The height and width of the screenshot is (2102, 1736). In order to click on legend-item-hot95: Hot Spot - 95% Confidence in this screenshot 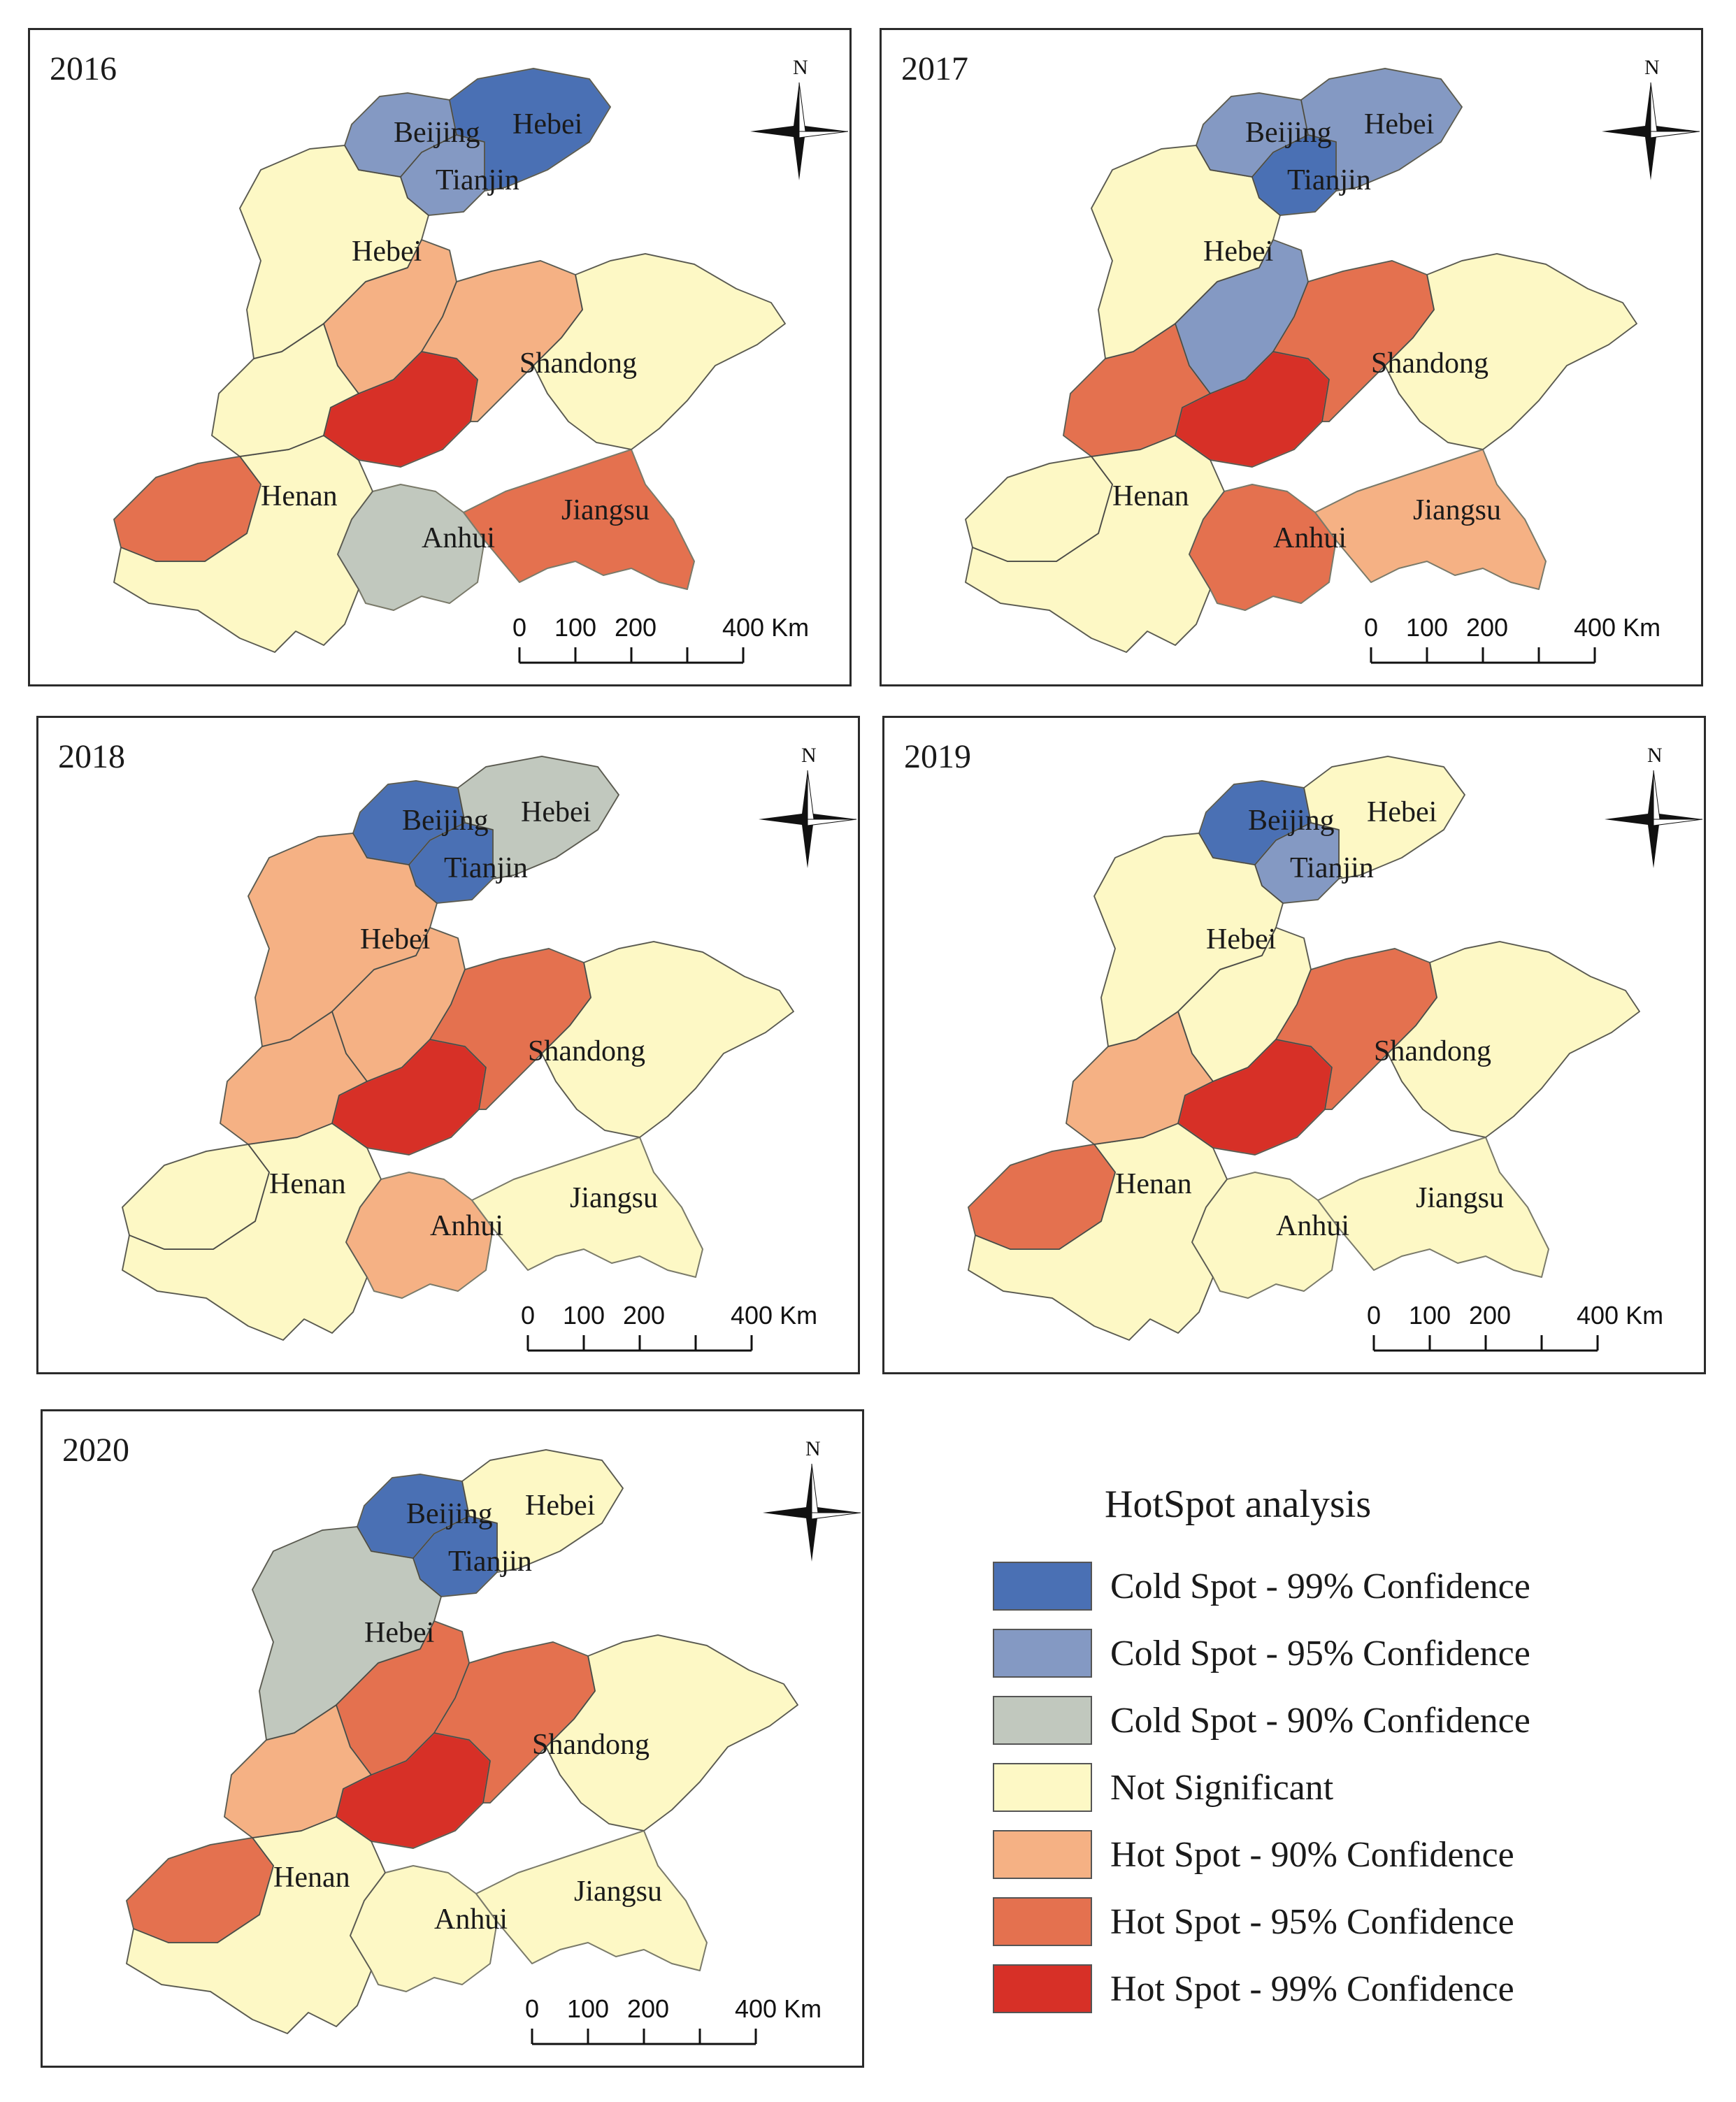, I will do `click(1253, 1922)`.